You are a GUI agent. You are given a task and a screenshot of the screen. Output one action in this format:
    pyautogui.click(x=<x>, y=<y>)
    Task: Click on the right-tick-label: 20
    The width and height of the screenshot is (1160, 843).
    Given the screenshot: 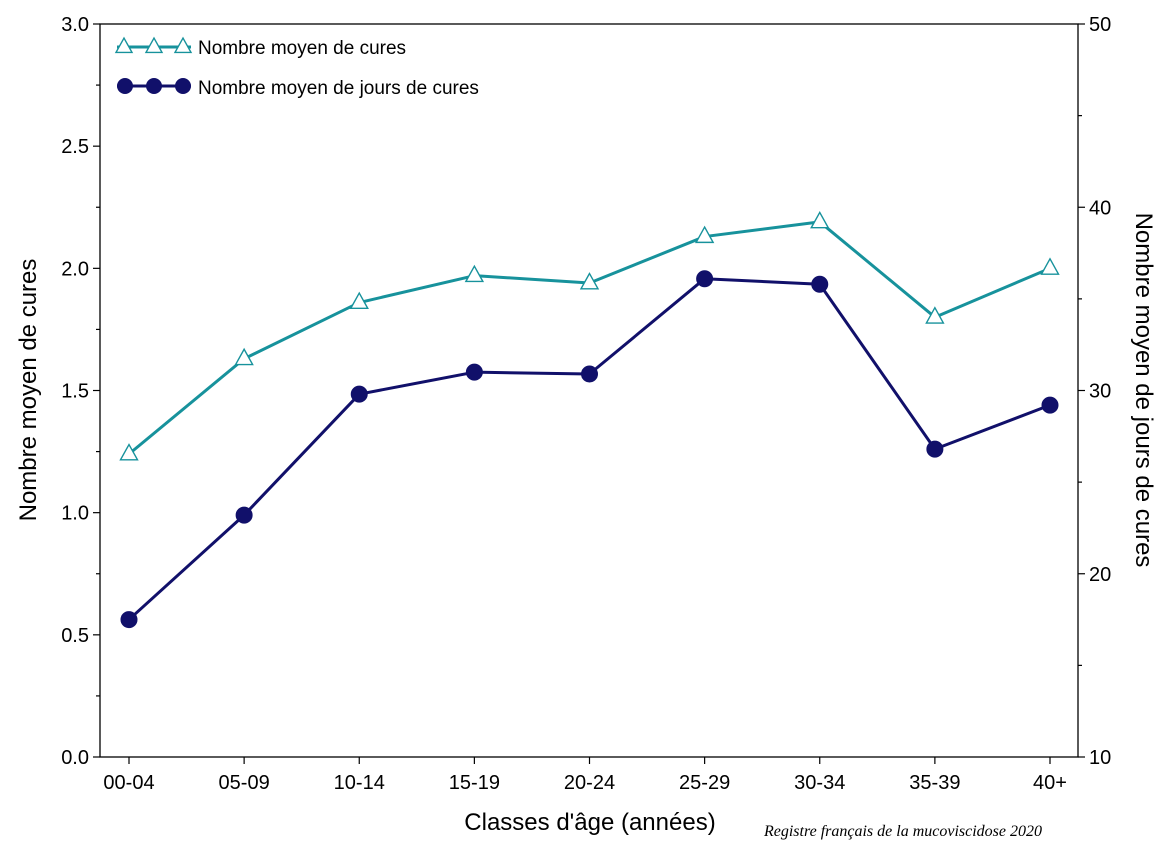 What is the action you would take?
    pyautogui.click(x=1100, y=575)
    